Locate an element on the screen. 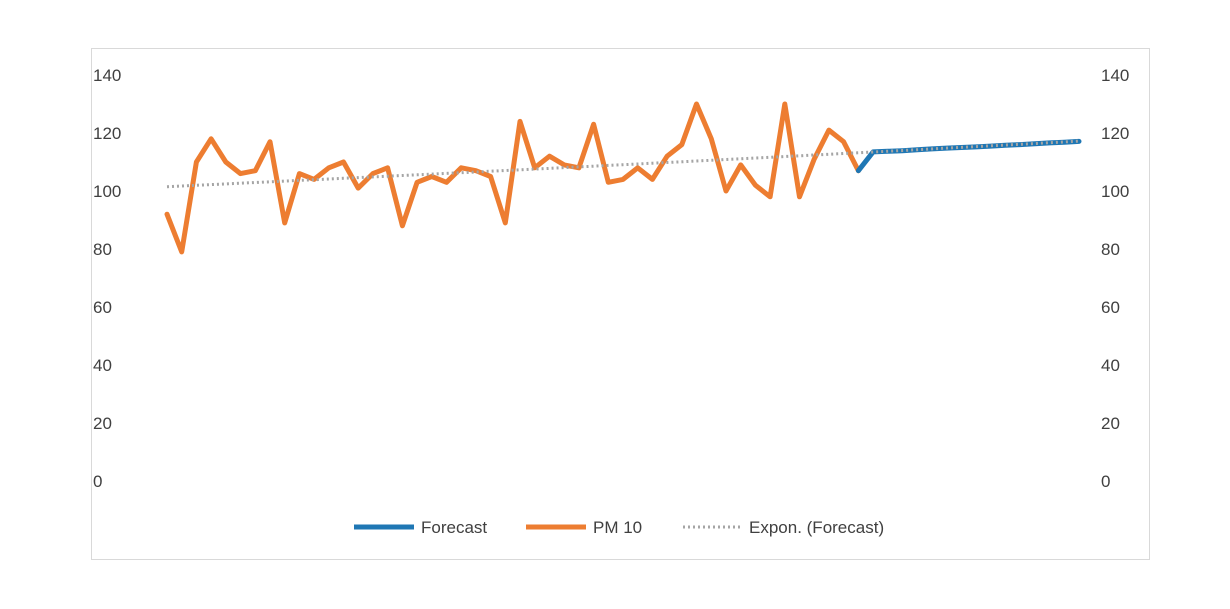  legend-item-expon: Expon. (Forecast) is located at coordinates (783, 527).